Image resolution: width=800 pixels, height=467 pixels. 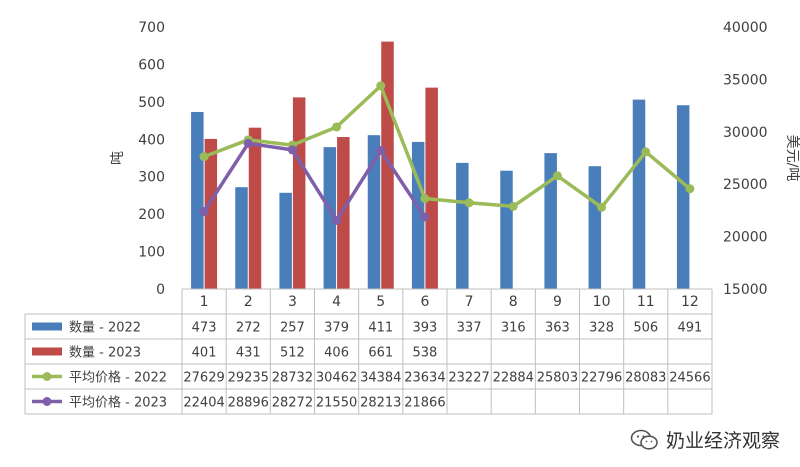 What do you see at coordinates (745, 28) in the screenshot?
I see `y-right-tick-label: 40000` at bounding box center [745, 28].